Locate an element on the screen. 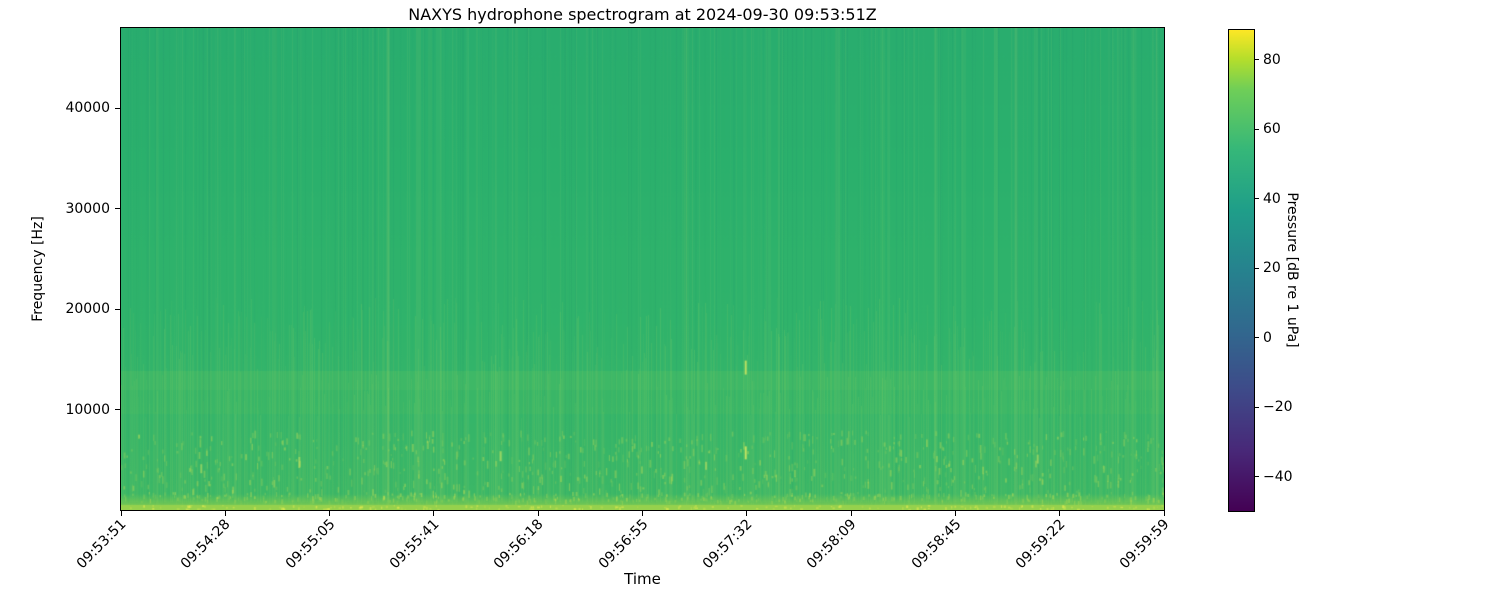 This screenshot has height=600, width=1500. x-tick-label: 09:57:32 is located at coordinates (727, 544).